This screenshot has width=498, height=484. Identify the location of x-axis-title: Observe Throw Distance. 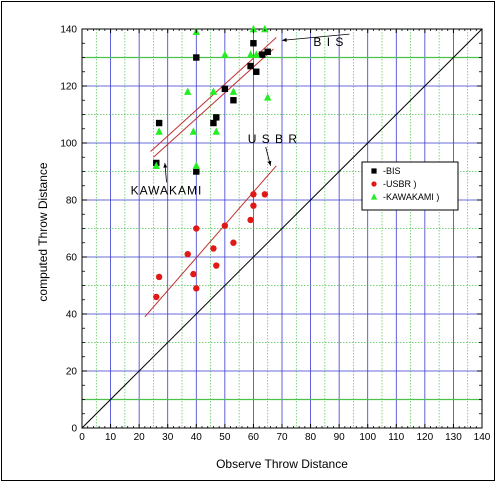
(282, 464).